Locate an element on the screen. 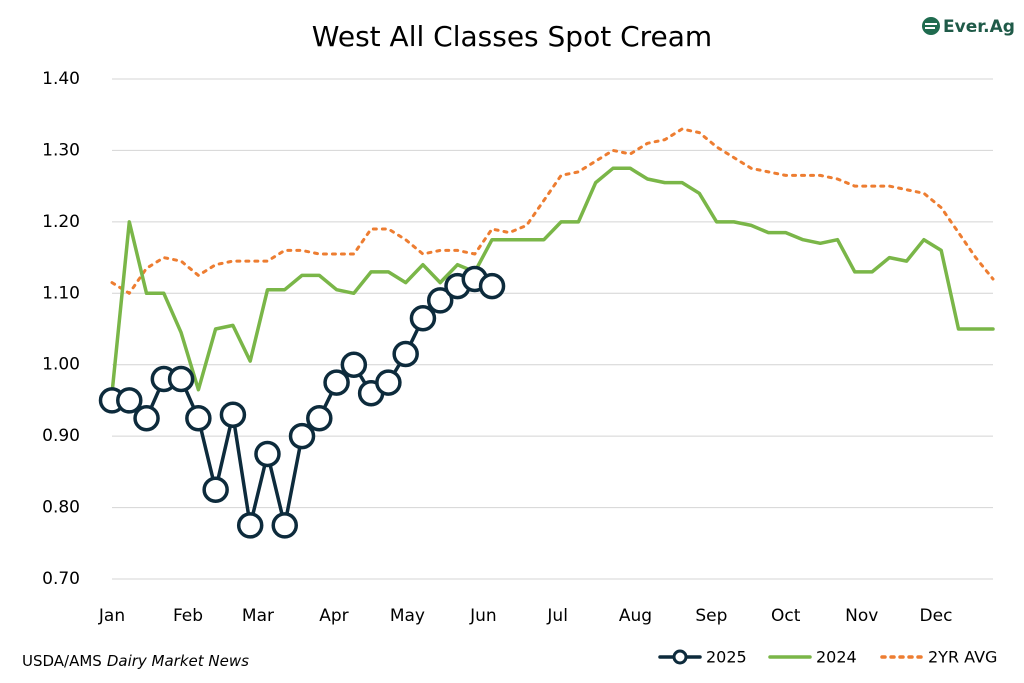 Image resolution: width=1024 pixels, height=683 pixels. logo-icon is located at coordinates (931, 26).